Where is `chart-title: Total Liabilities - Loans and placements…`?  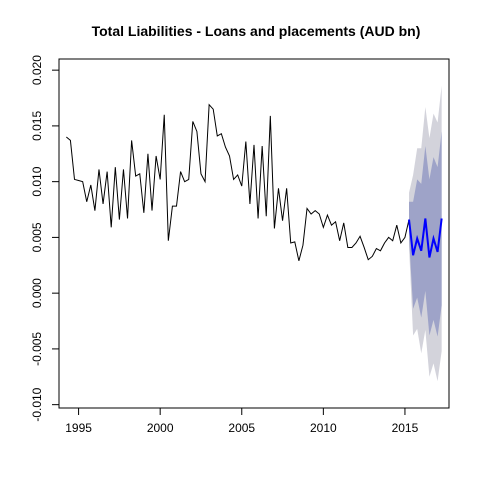 chart-title: Total Liabilities - Loans and placements… is located at coordinates (256, 31).